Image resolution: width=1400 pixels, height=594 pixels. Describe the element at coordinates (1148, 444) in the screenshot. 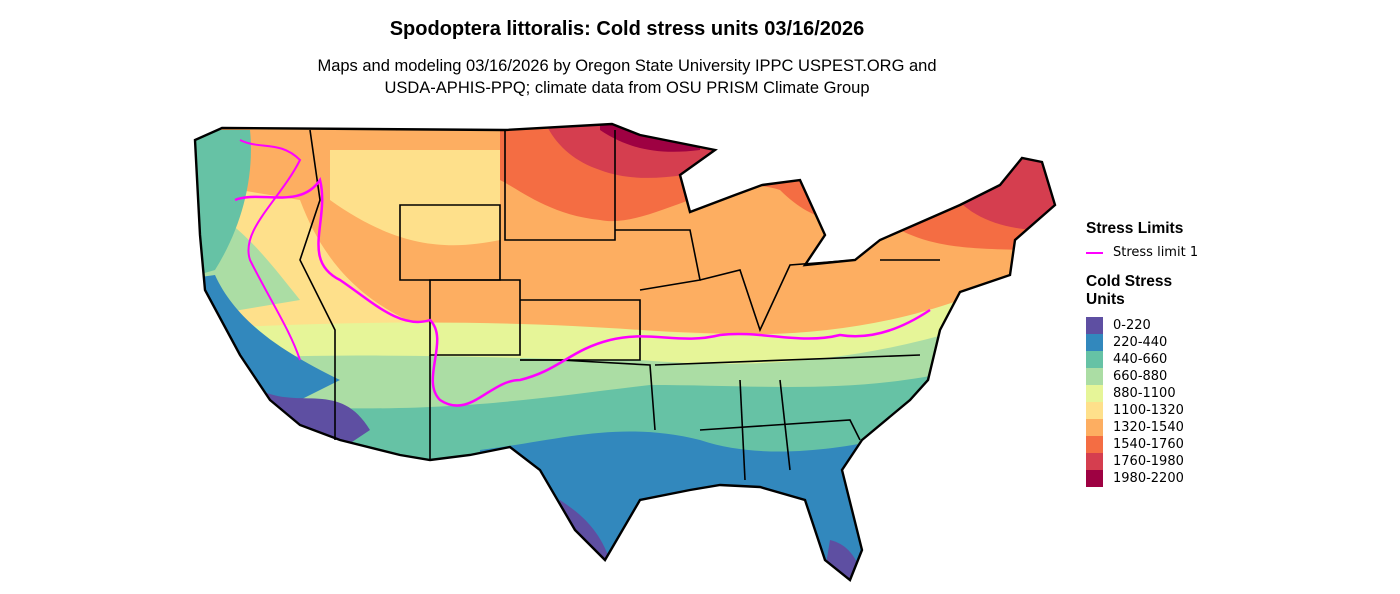

I see `legend-label: 1540-1760` at that location.